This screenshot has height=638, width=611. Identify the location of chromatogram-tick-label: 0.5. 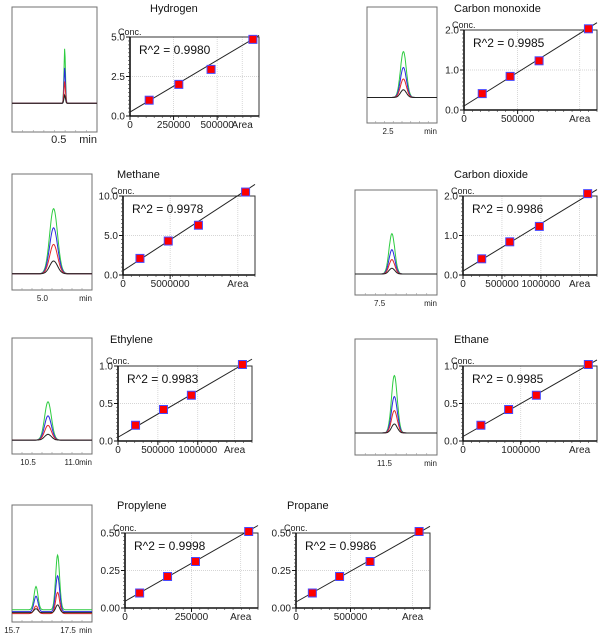
(58, 140).